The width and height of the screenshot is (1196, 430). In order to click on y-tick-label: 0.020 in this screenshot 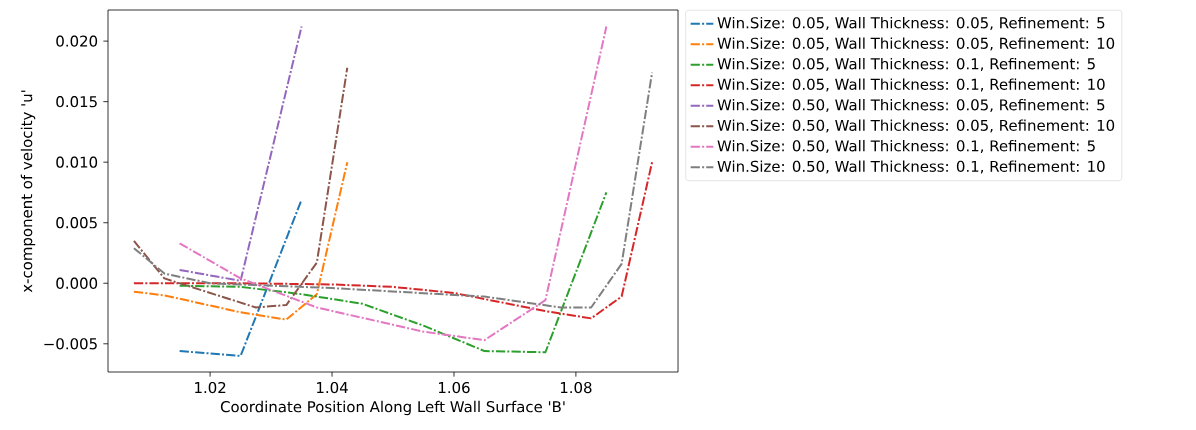, I will do `click(77, 41)`.